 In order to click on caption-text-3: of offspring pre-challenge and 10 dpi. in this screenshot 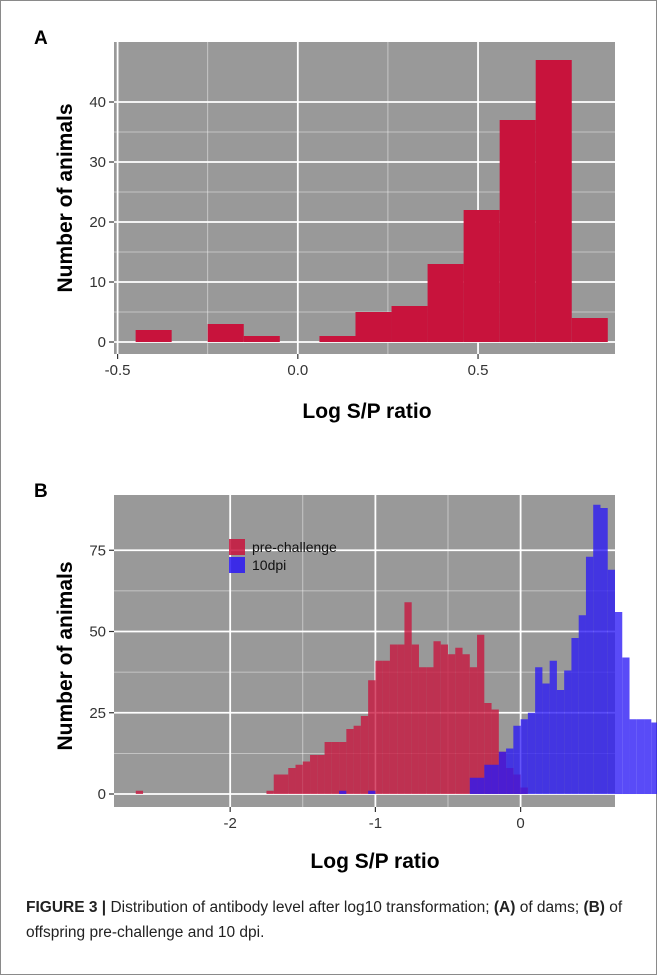, I will do `click(324, 920)`.